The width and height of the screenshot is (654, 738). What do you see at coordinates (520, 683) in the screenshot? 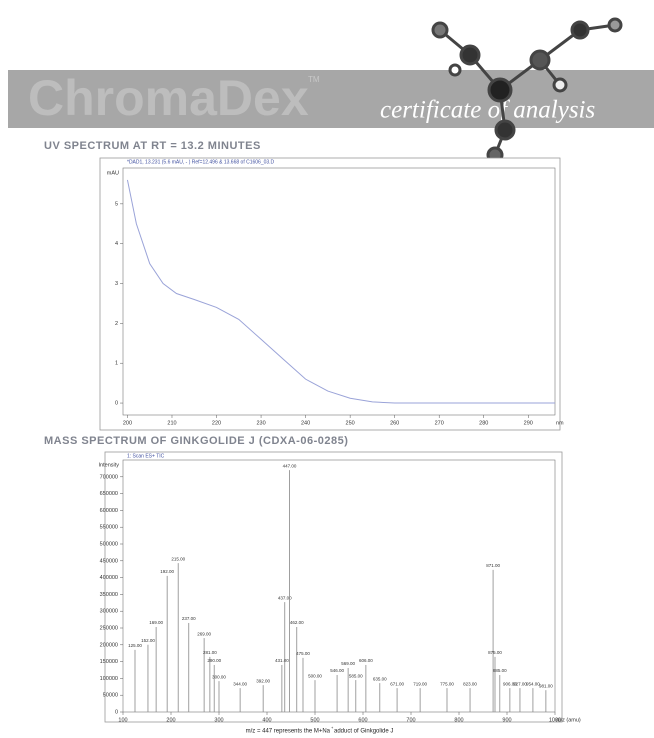
I see `peak-label: 927.00` at bounding box center [520, 683].